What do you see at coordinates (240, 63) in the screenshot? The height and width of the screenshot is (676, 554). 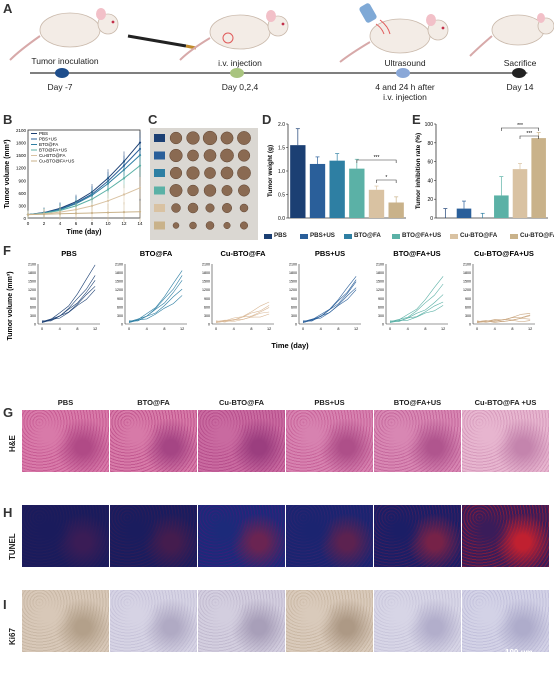 I see `event-label: i.v. injection` at bounding box center [240, 63].